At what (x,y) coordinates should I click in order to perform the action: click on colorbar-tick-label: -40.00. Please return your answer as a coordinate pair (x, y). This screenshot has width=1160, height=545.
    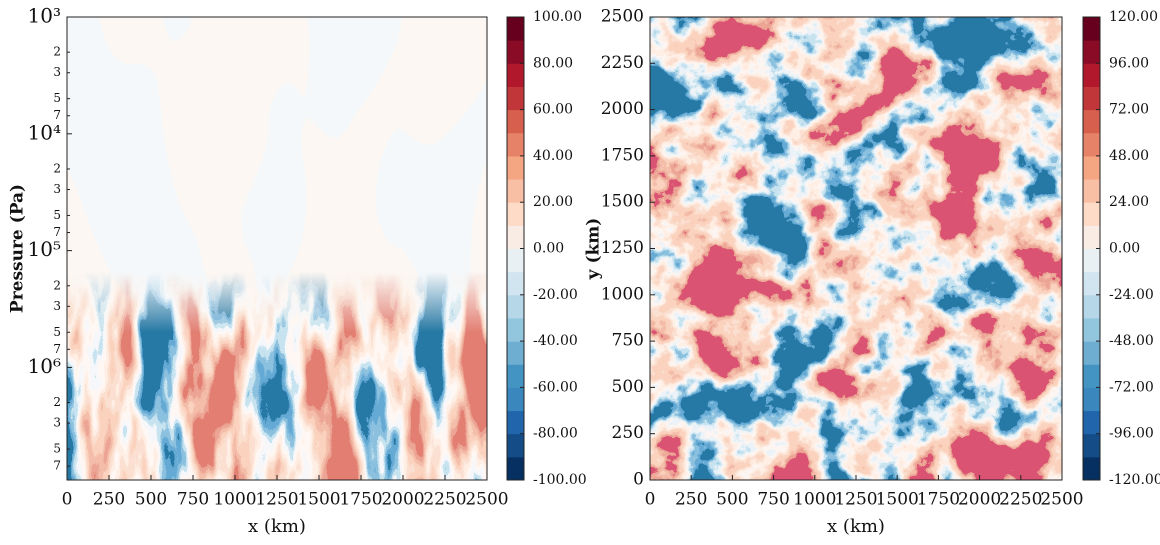
    Looking at the image, I should click on (555, 341).